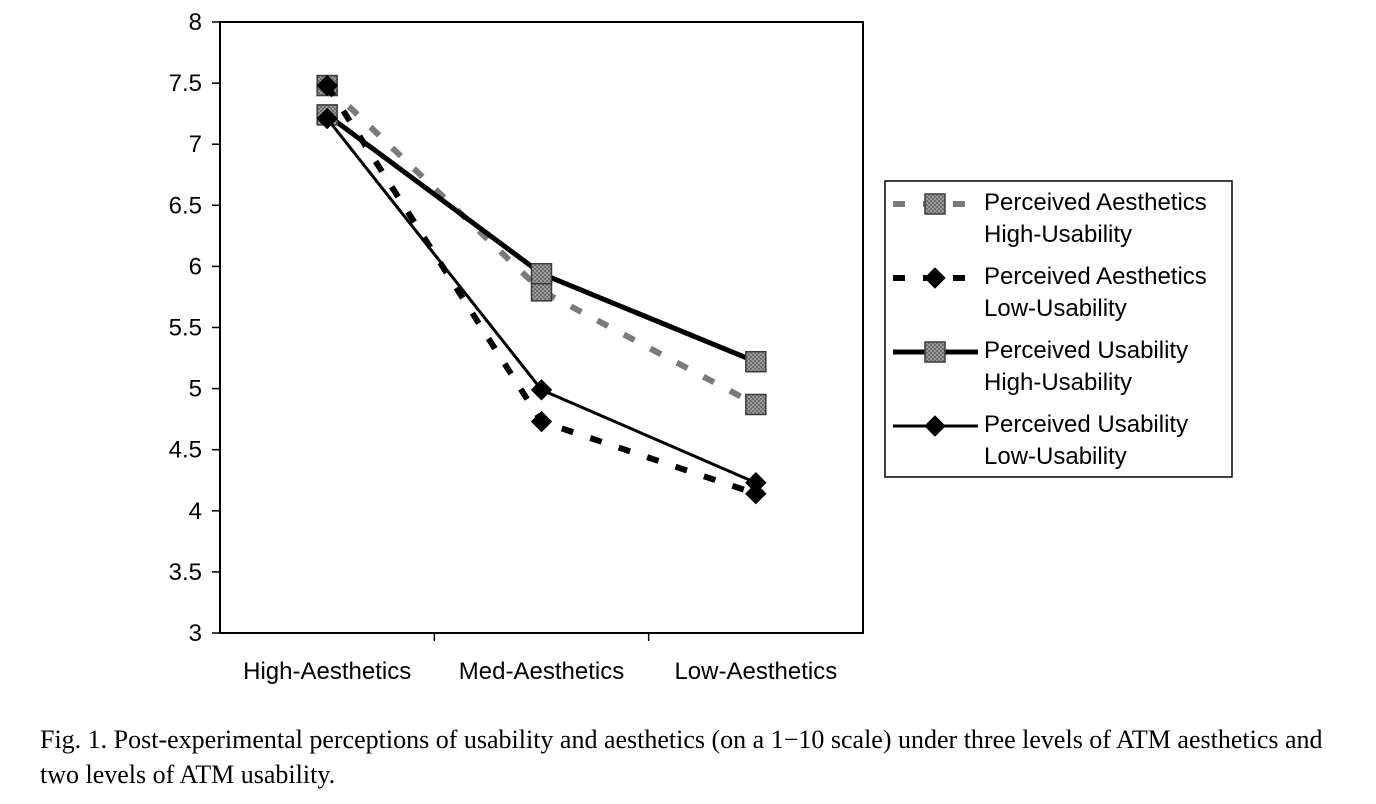  What do you see at coordinates (1050, 292) in the screenshot?
I see `legend-item: Perceived Aesthetics Low-Usability` at bounding box center [1050, 292].